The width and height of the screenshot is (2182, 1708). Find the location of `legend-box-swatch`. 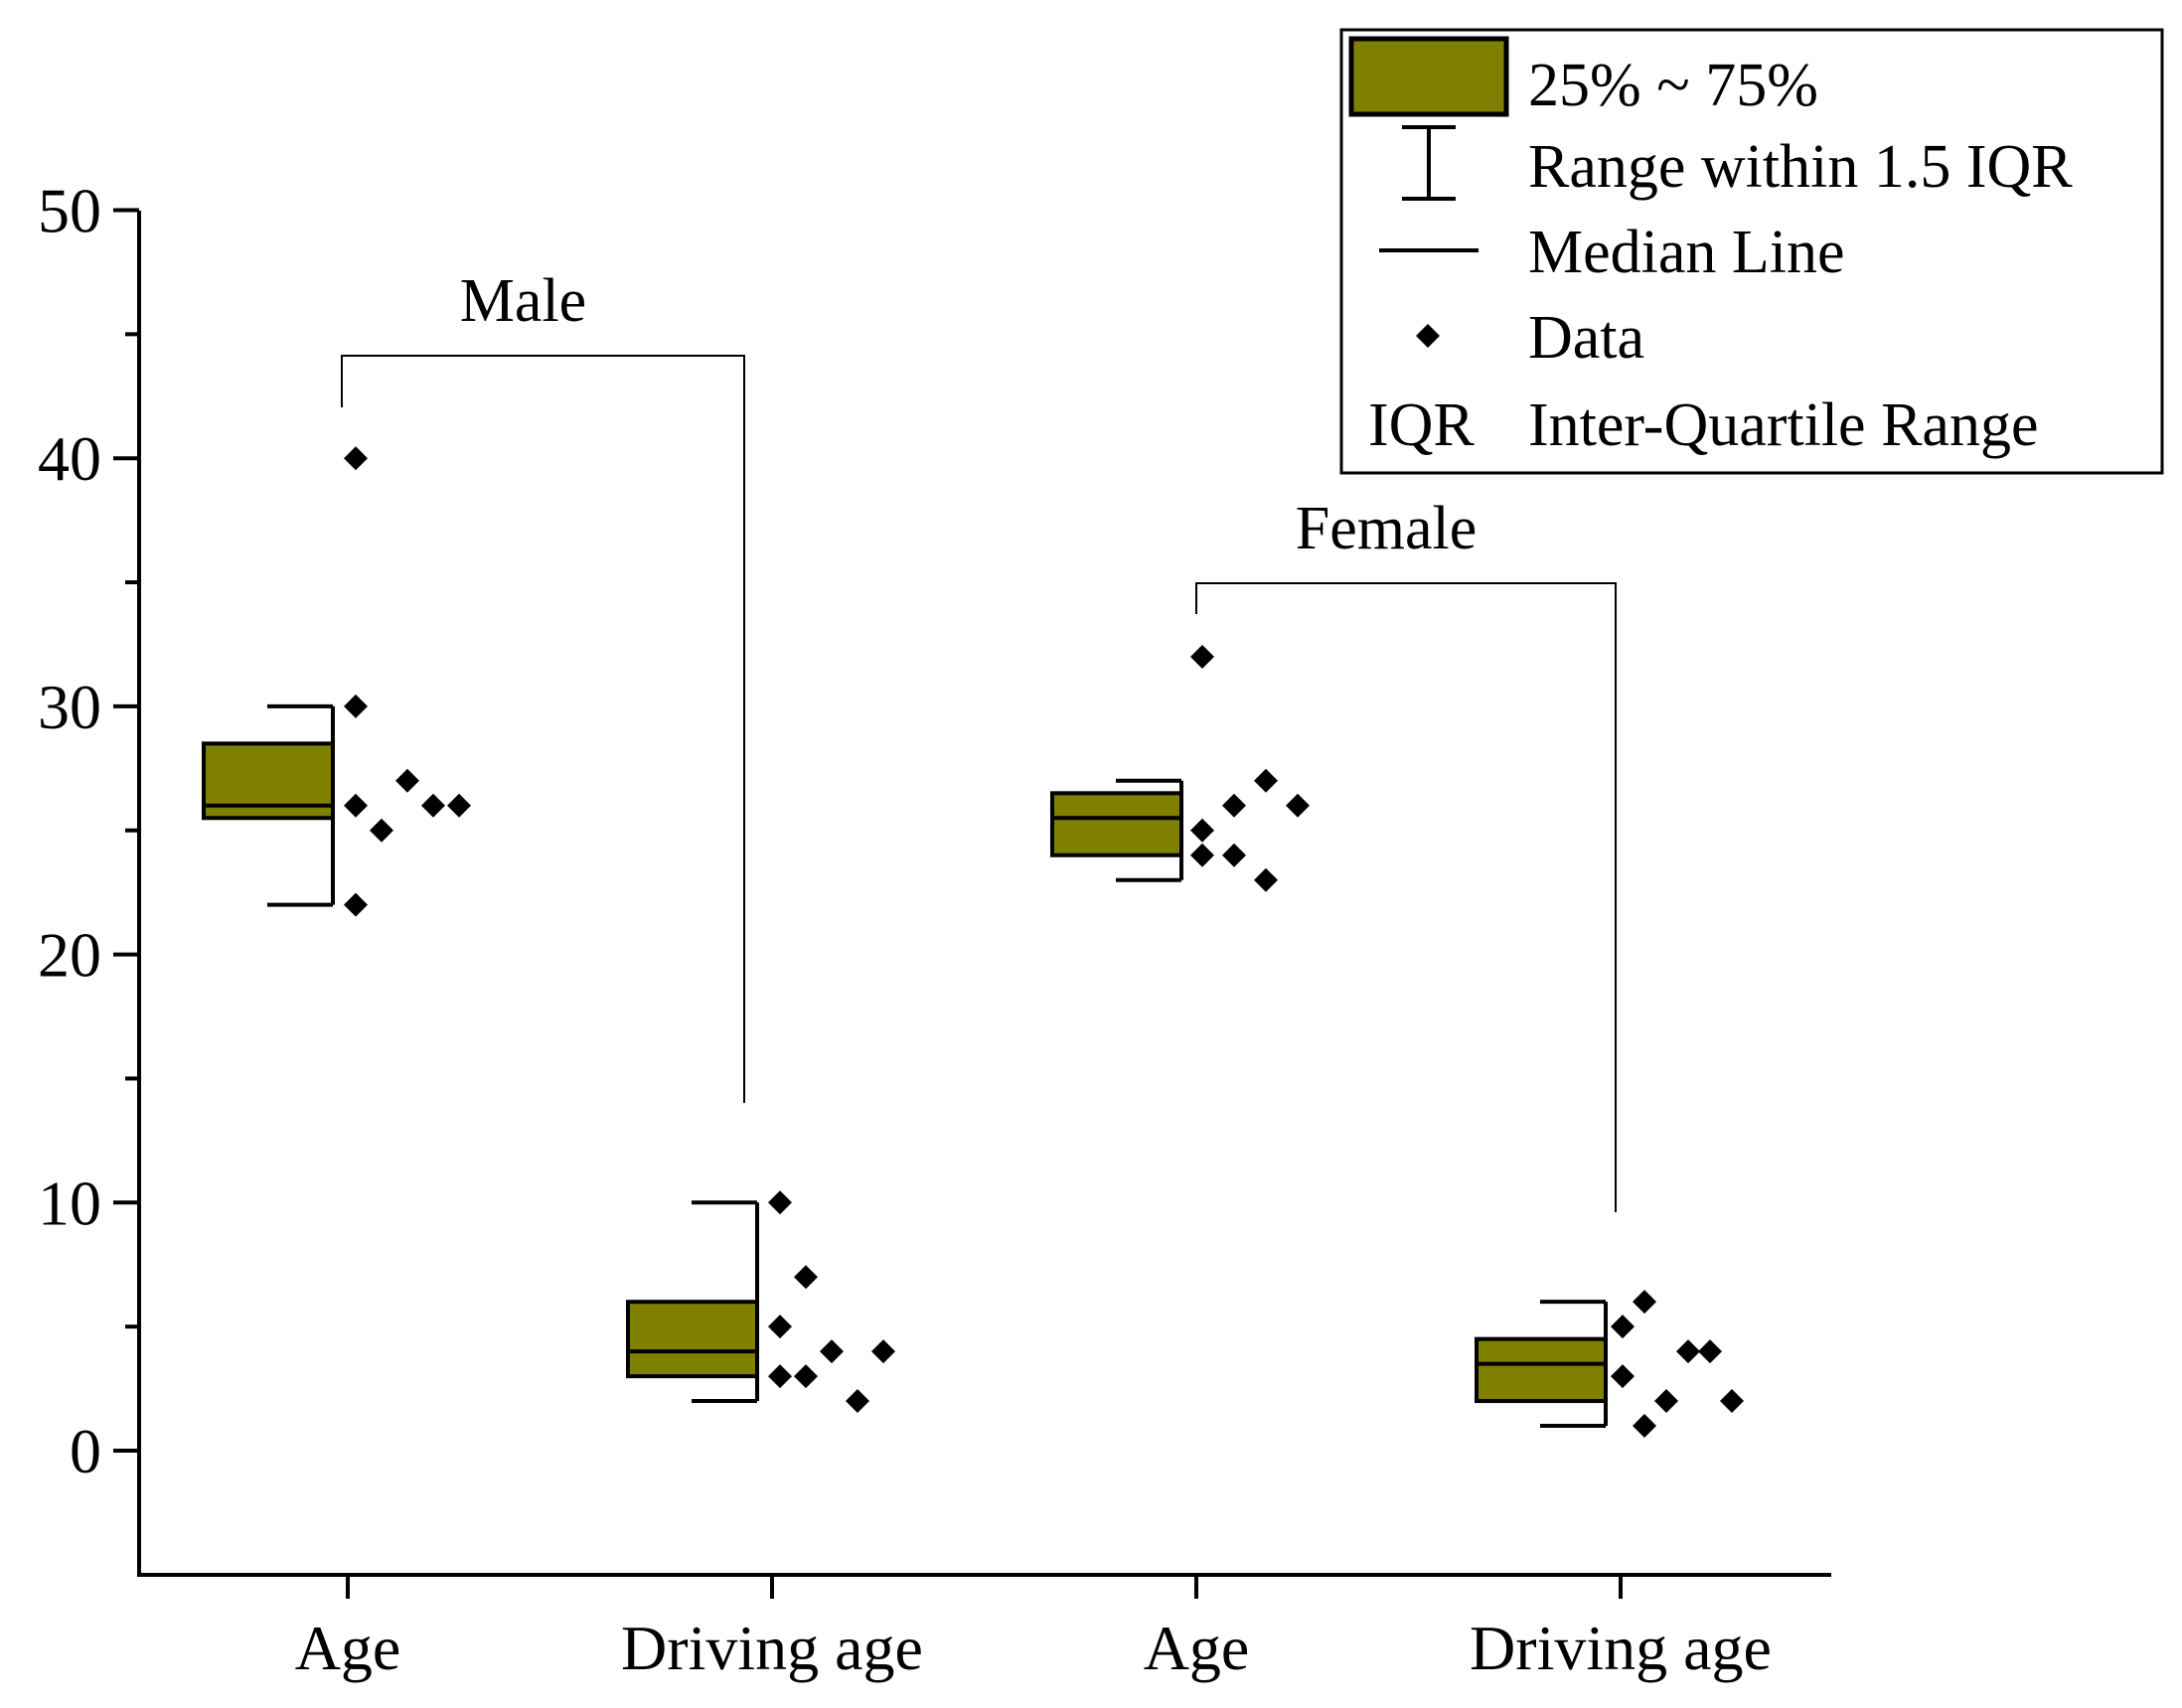

legend-box-swatch is located at coordinates (1428, 76).